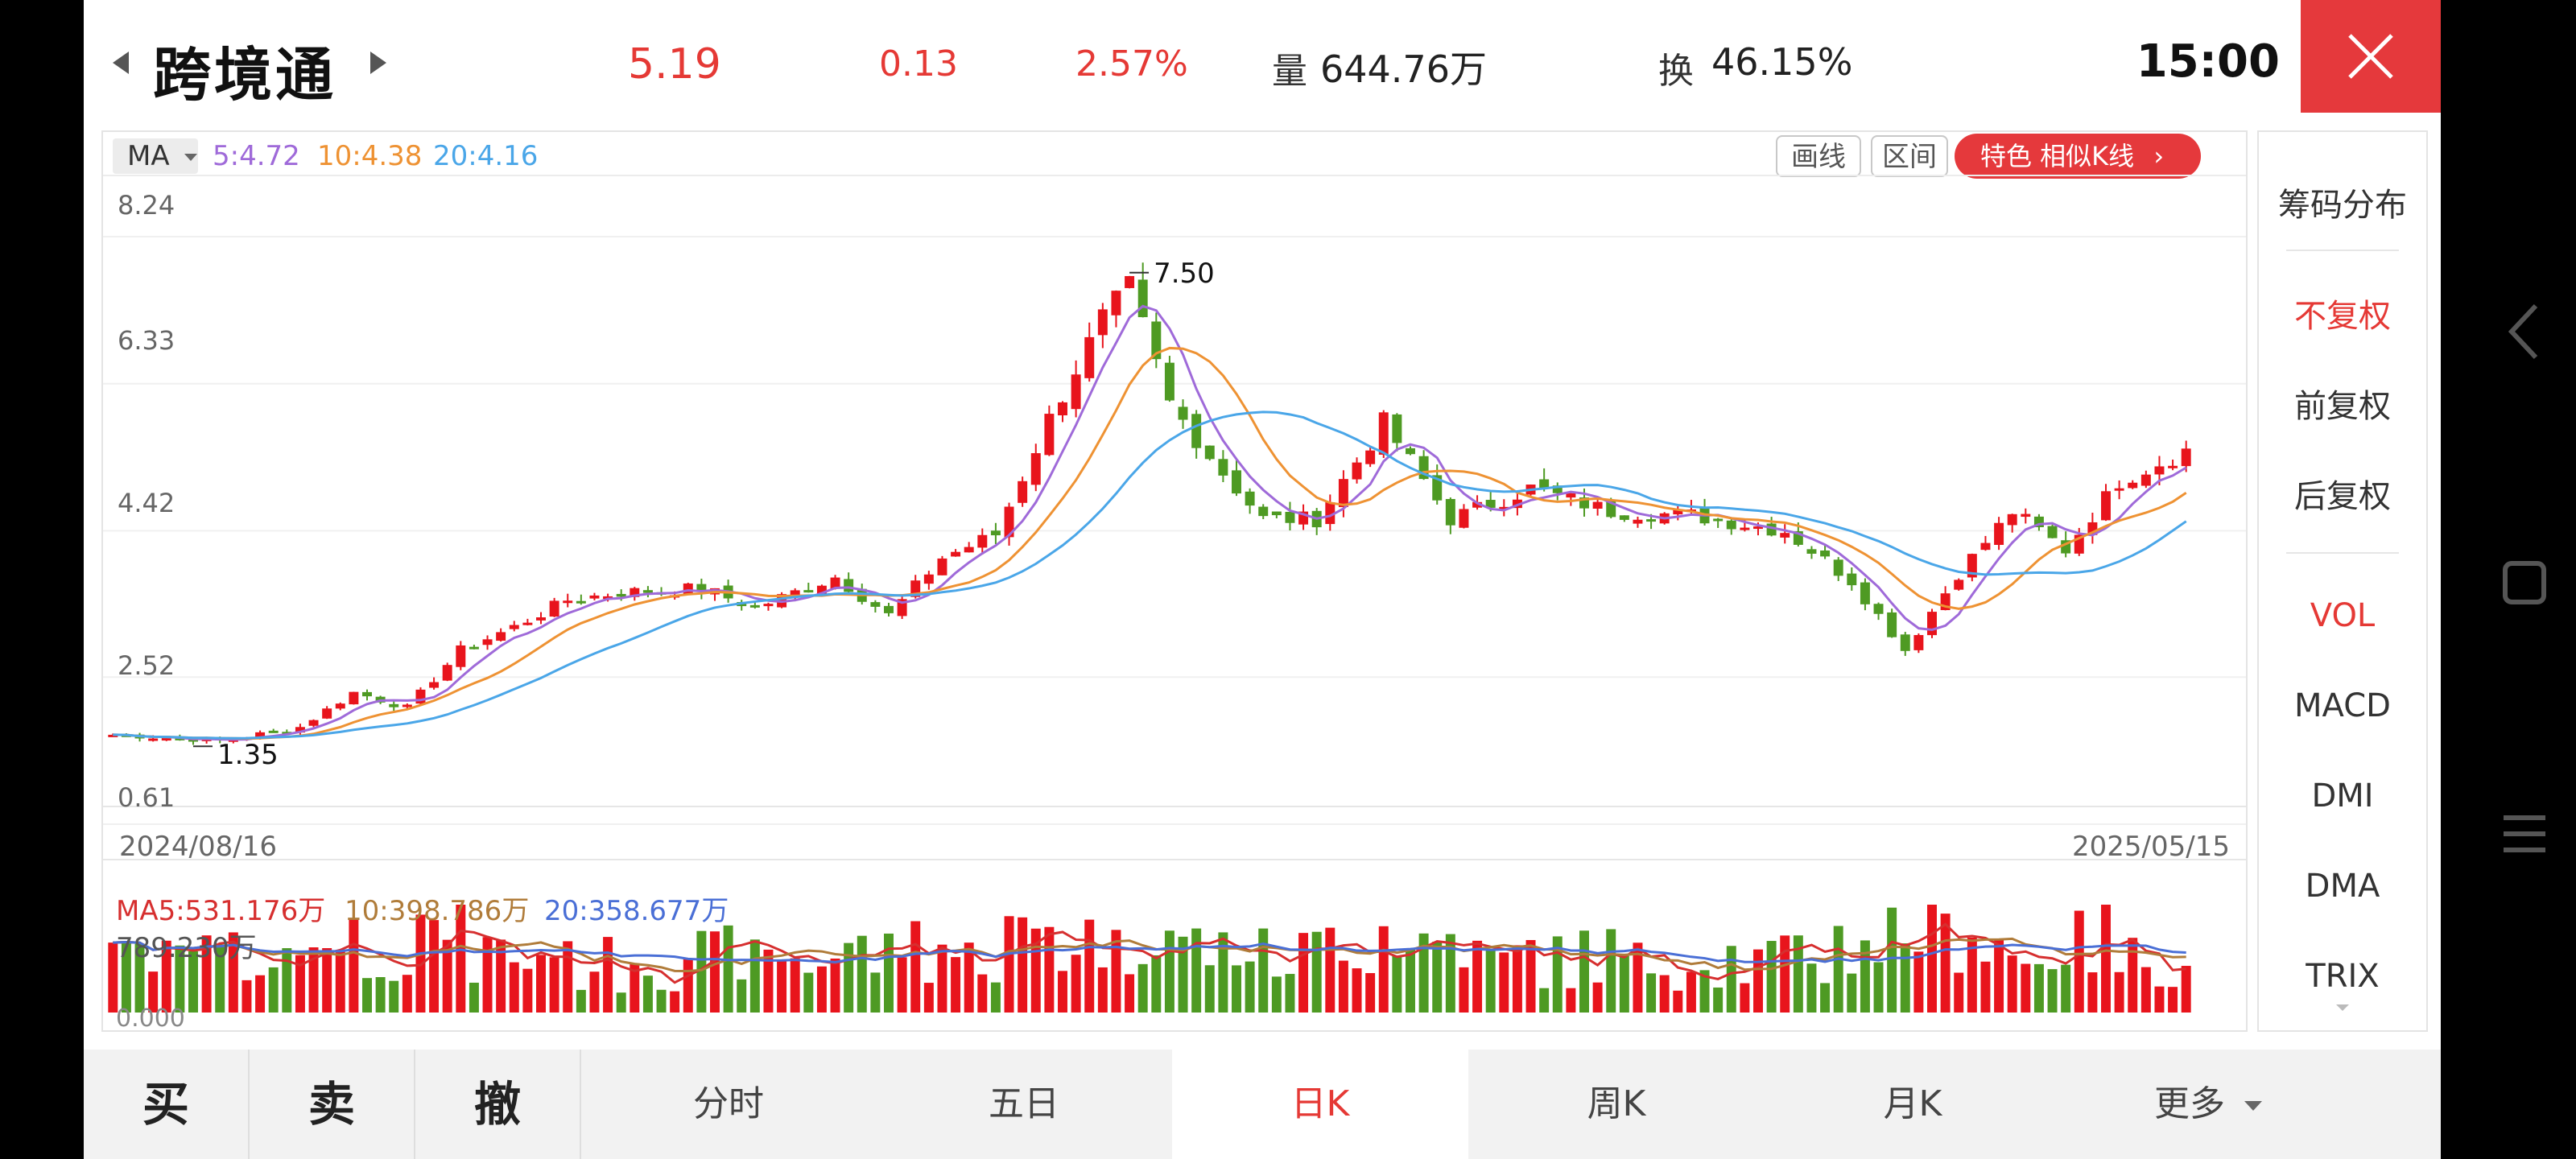 This screenshot has width=2576, height=1159. Describe the element at coordinates (1289, 71) in the screenshot. I see `volume-label: 量` at that location.